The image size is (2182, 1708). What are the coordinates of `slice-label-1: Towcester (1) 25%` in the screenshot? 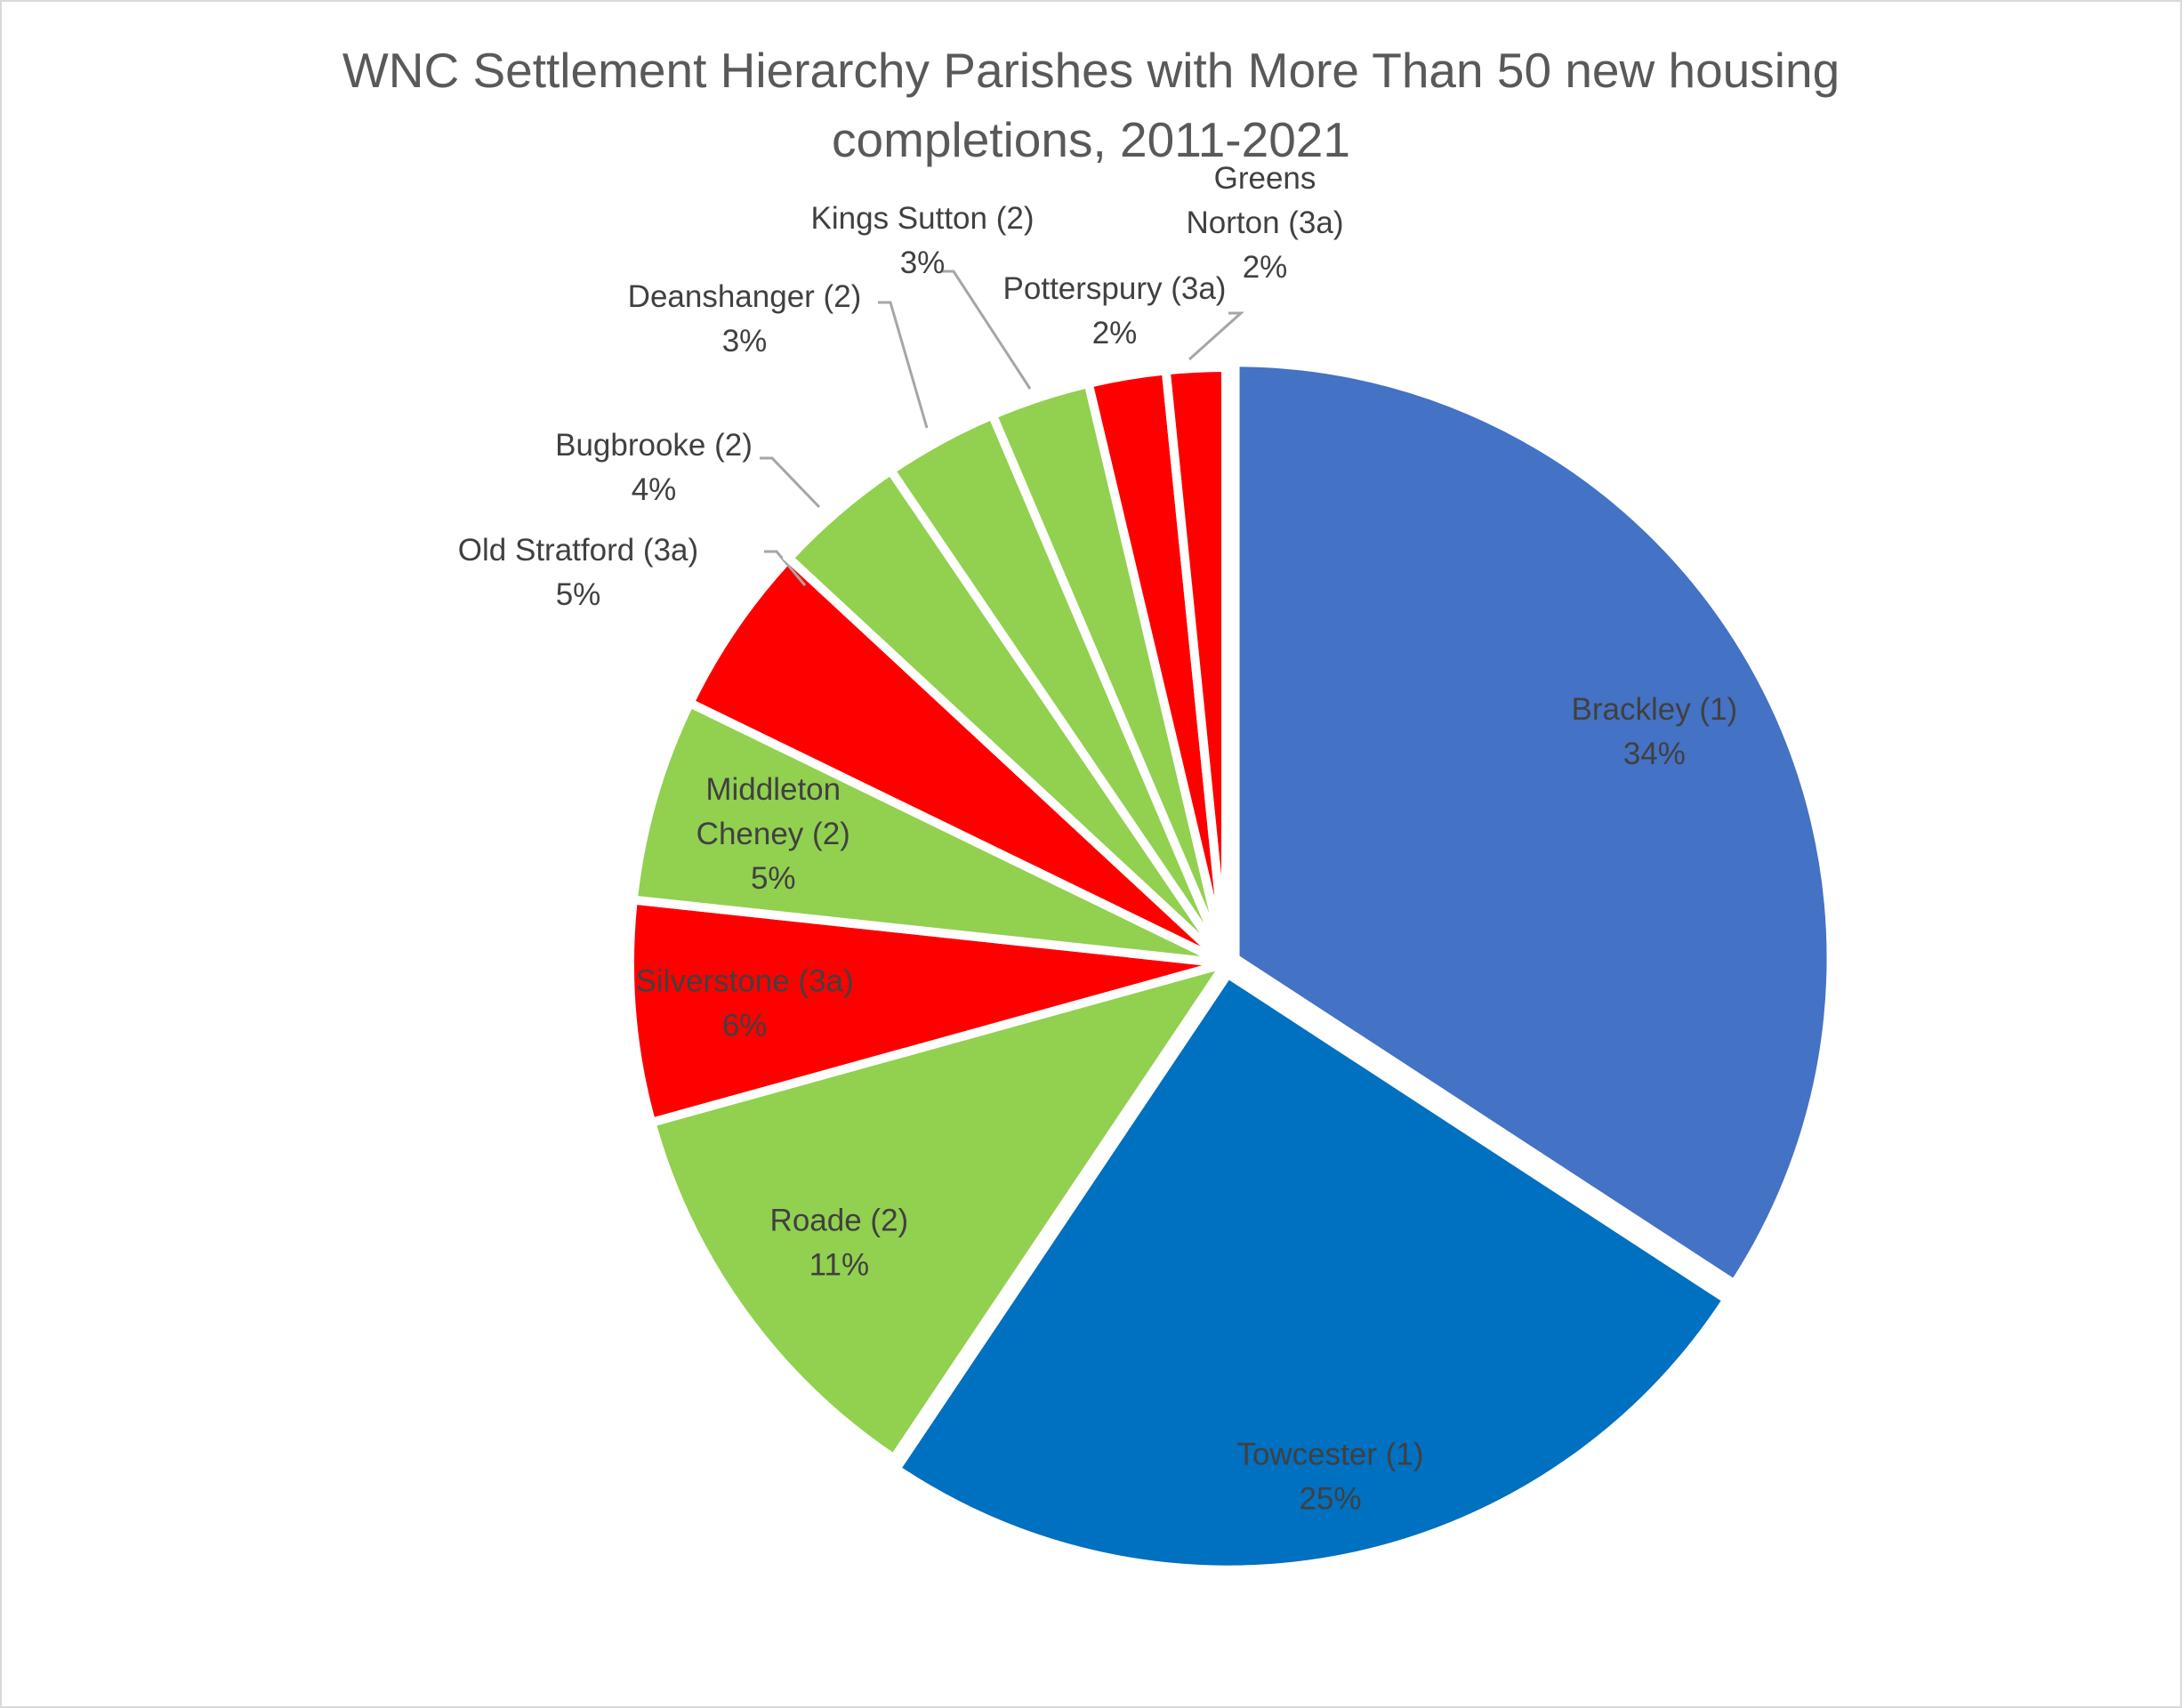 It's located at (1329, 1476).